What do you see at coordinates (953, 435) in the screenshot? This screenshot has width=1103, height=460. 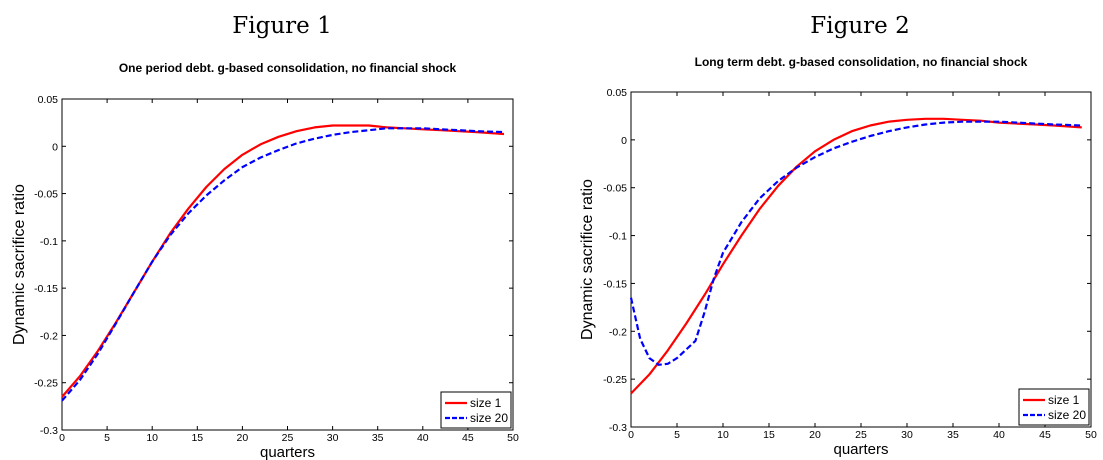 I see `chart2-x-tick-label: 35` at bounding box center [953, 435].